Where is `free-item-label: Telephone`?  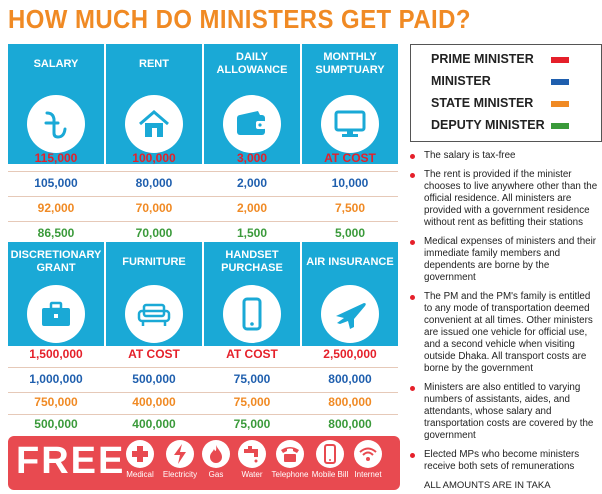 free-item-label: Telephone is located at coordinates (290, 474).